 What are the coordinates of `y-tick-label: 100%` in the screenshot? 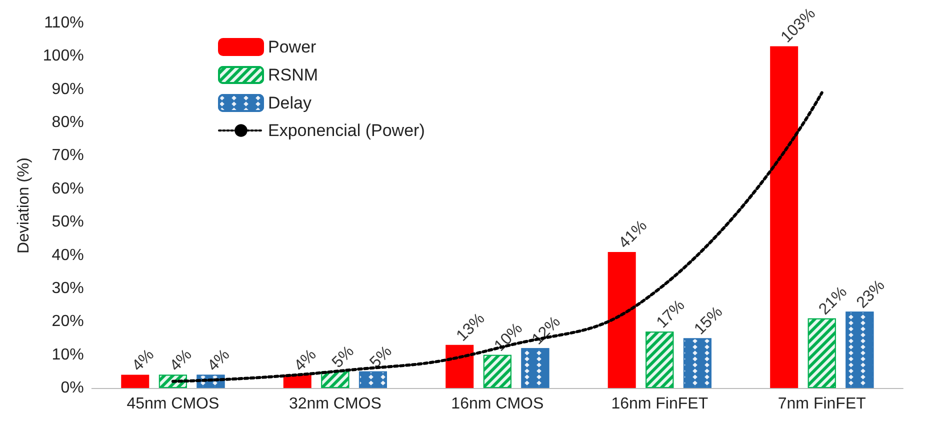 It's located at (63, 56).